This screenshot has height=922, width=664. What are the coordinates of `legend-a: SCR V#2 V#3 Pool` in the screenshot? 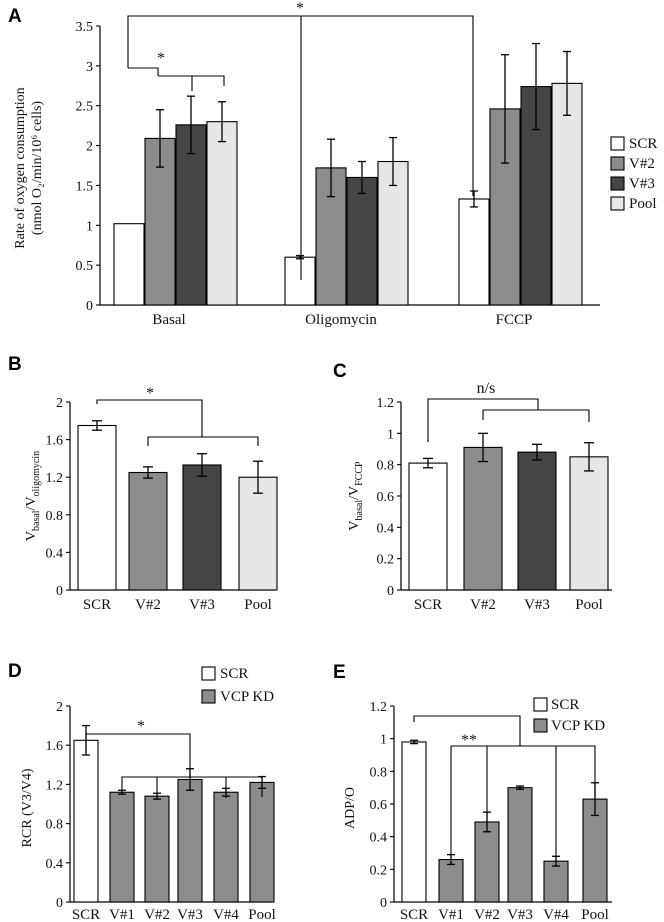 It's located at (633, 174).